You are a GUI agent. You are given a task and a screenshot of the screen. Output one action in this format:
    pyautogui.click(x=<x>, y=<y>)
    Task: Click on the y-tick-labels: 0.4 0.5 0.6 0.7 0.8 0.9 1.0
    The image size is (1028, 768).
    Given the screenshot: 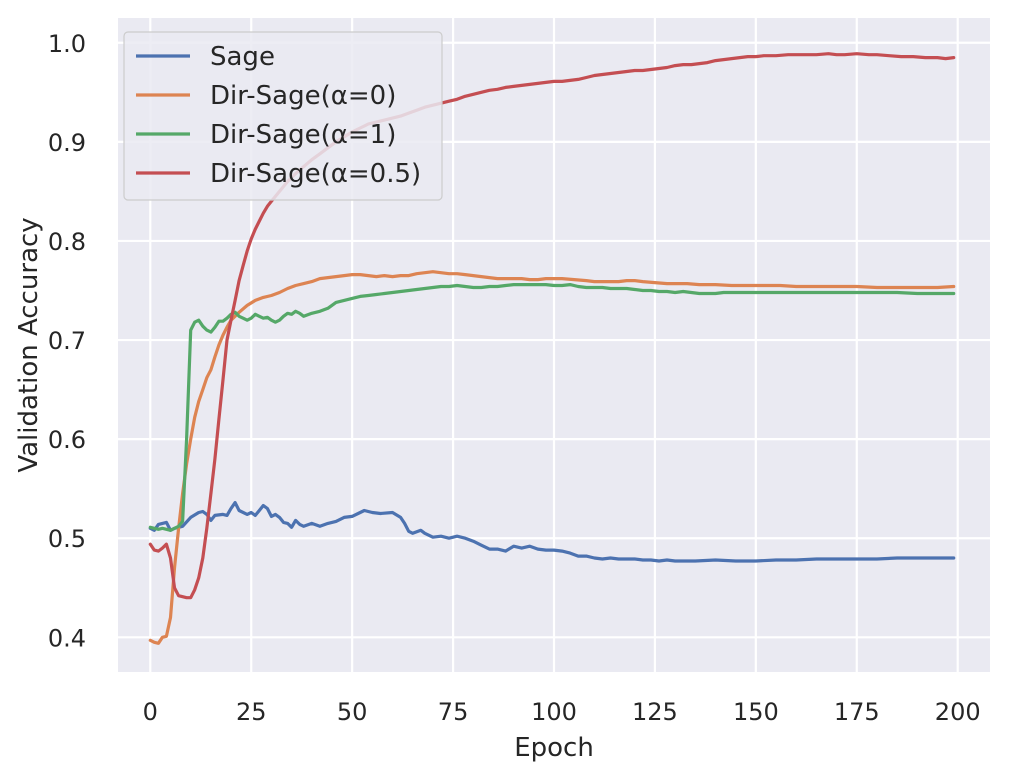 What is the action you would take?
    pyautogui.click(x=67, y=341)
    